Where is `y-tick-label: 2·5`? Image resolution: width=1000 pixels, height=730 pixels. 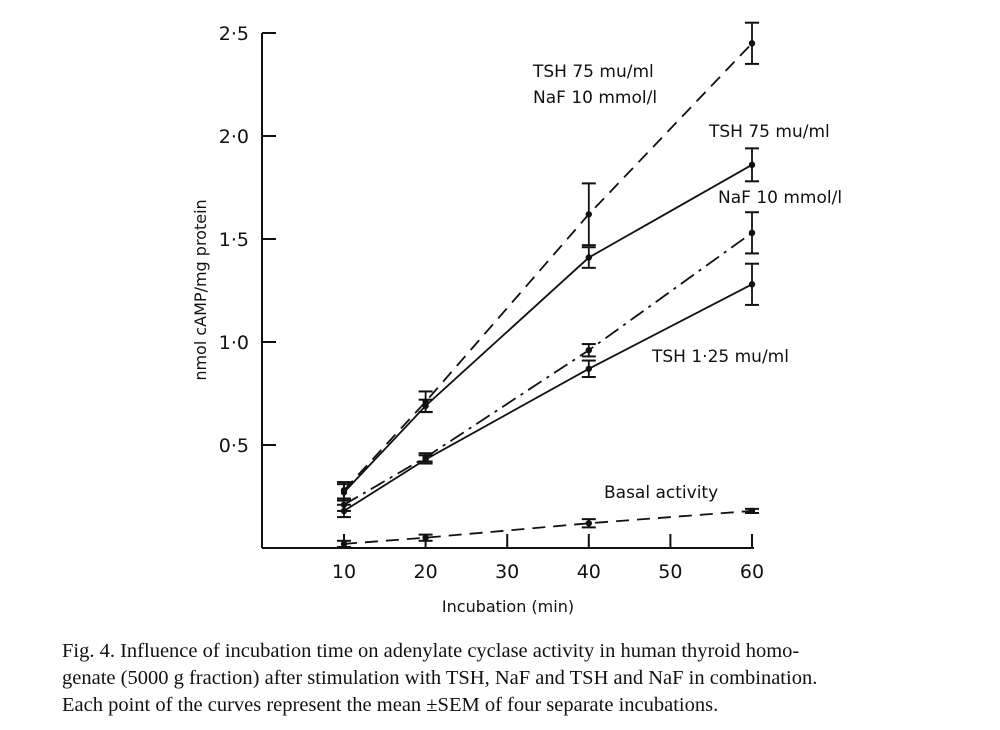
y-tick-label: 2·5 is located at coordinates (234, 34).